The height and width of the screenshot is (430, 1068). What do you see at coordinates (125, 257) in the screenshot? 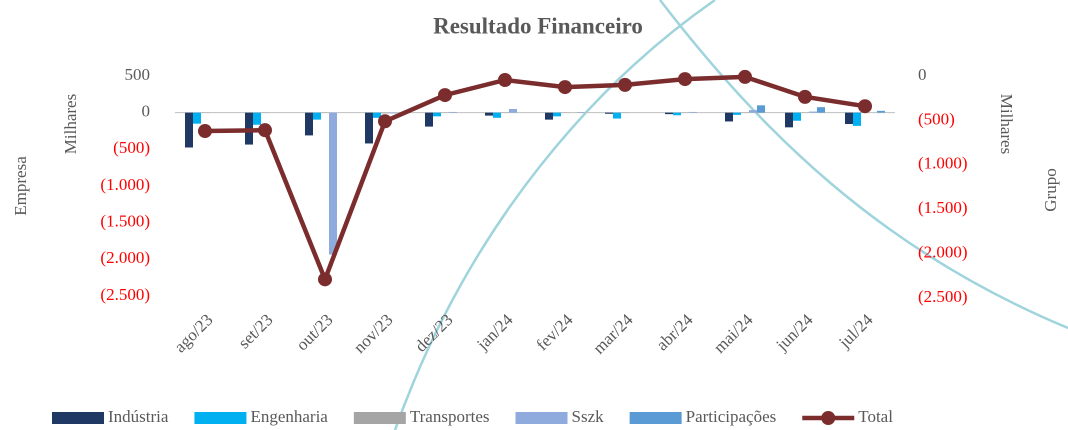
I see `y-tick-label: (2.000)` at bounding box center [125, 257].